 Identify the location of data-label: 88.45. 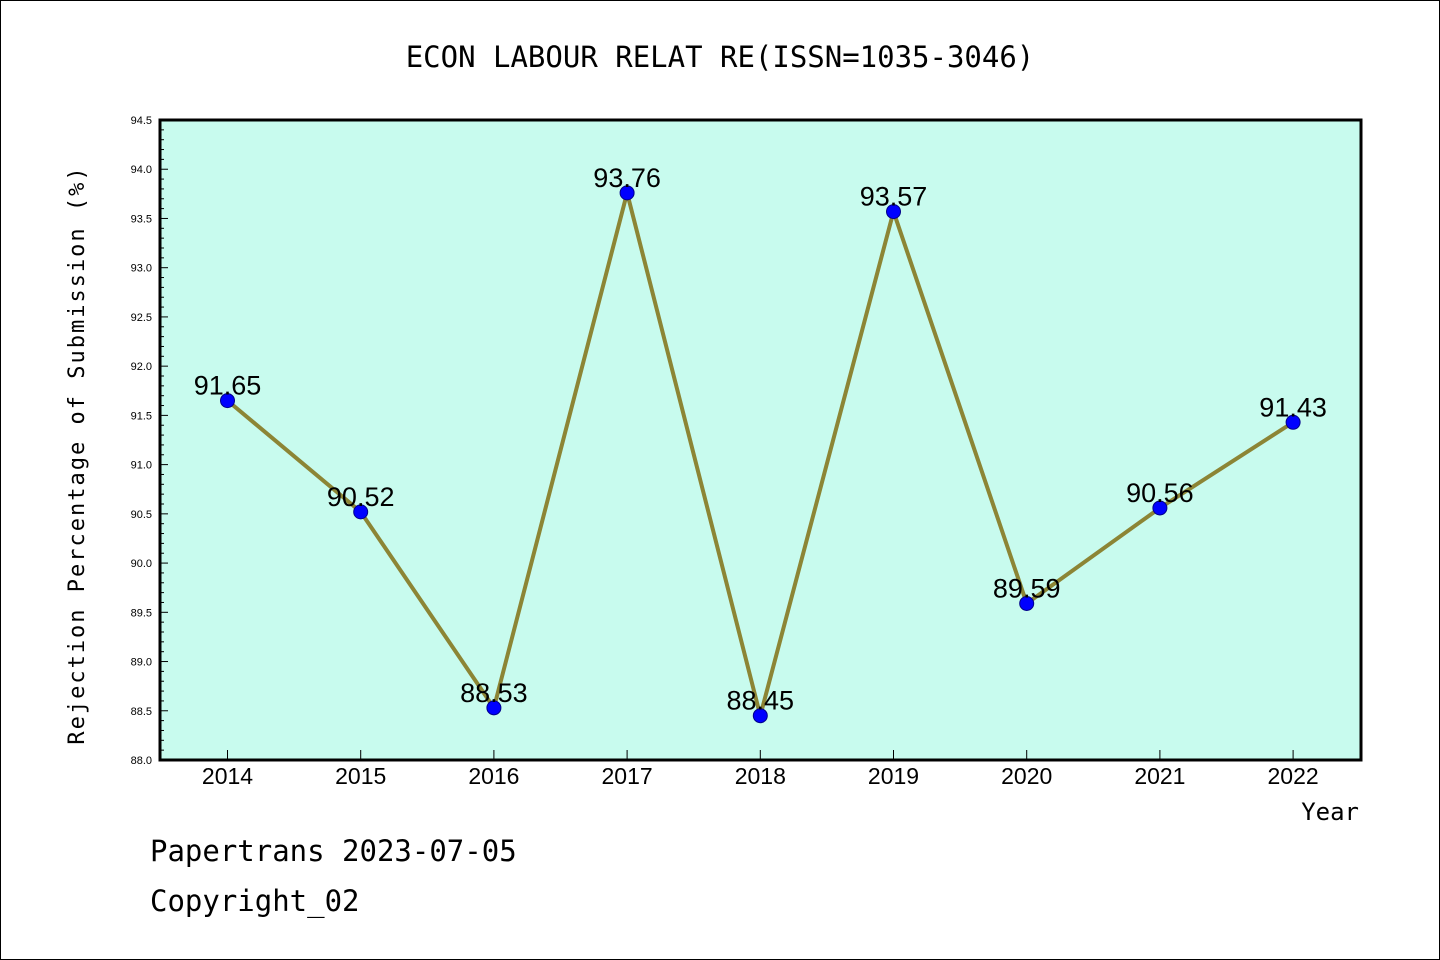
(761, 701).